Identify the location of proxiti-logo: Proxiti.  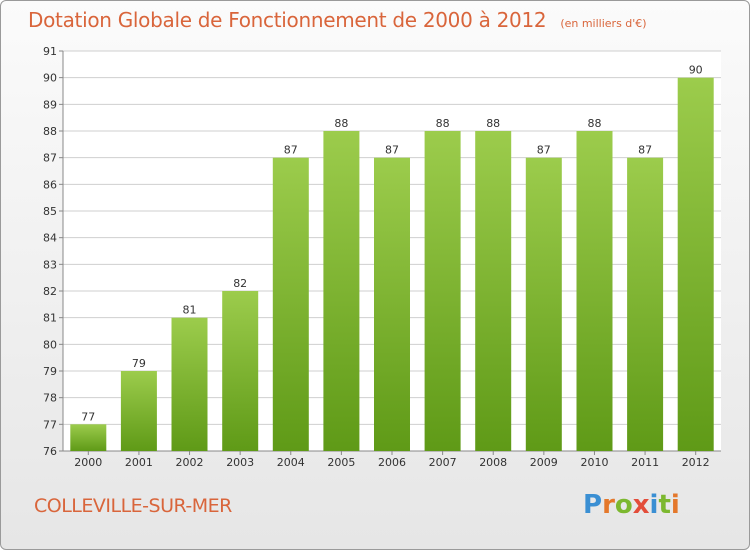
(631, 505).